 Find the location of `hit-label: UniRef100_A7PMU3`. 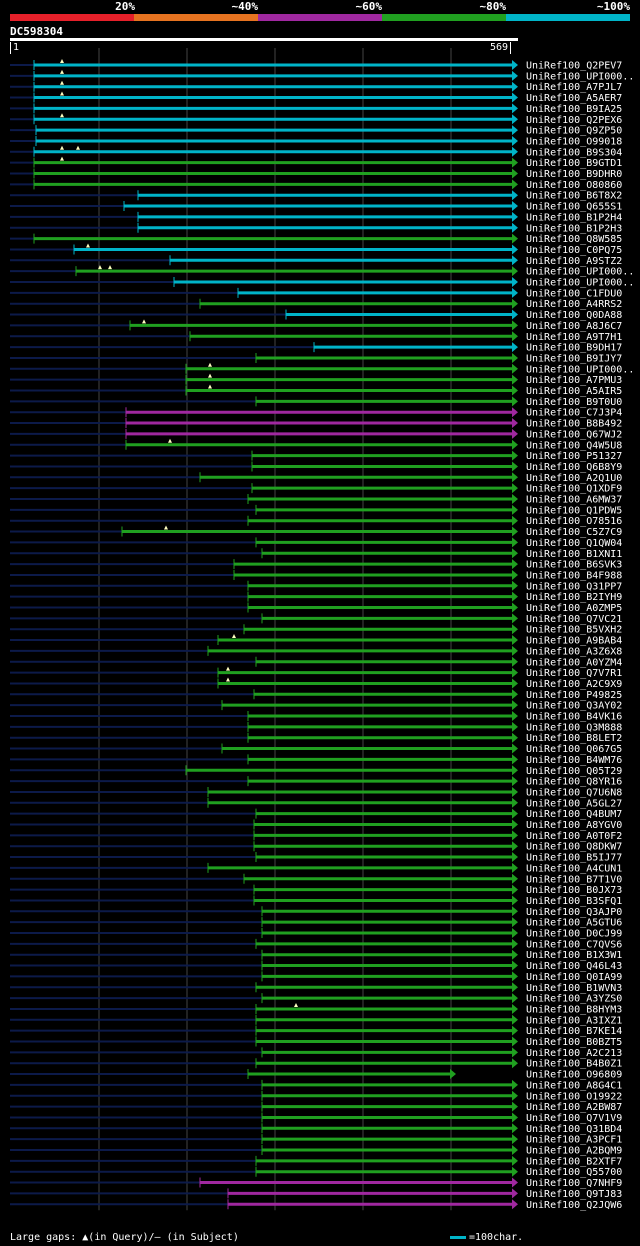

hit-label: UniRef100_A7PMU3 is located at coordinates (574, 380).